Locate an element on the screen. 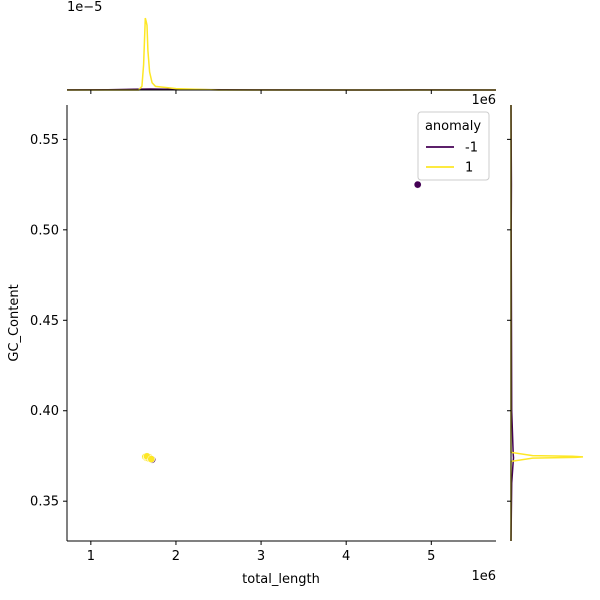 The image size is (600, 600). x-tick-label: 4 is located at coordinates (346, 556).